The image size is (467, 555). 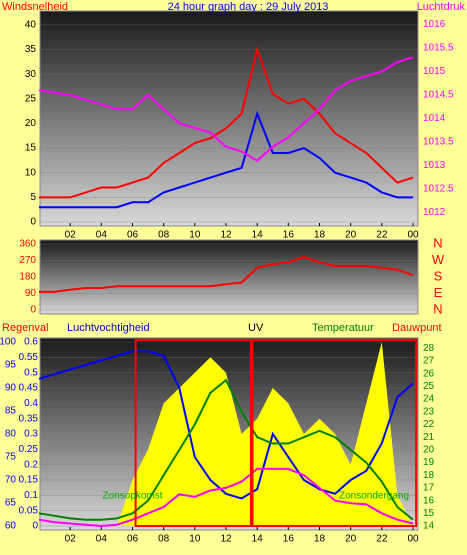 I want to click on y-tick-label: 60, so click(x=11, y=526).